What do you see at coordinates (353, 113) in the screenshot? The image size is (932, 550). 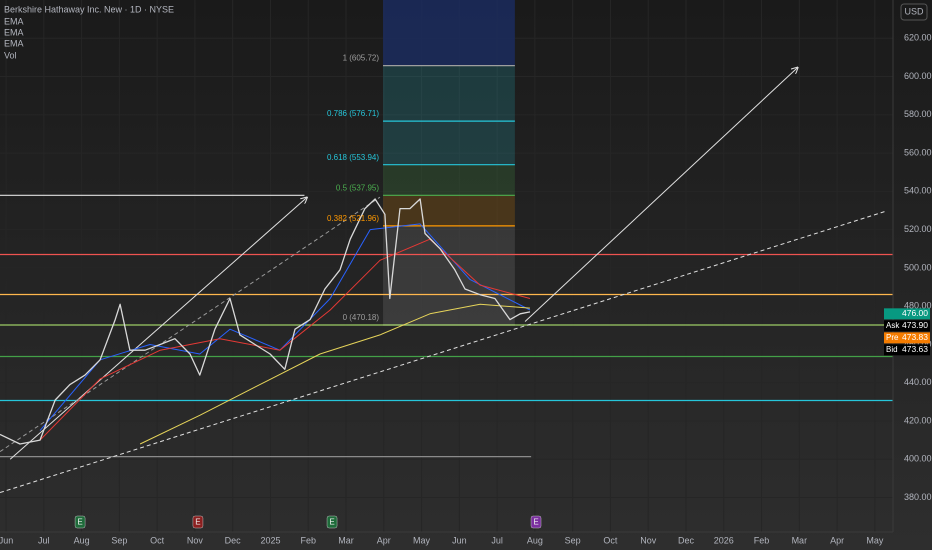 I see `fib-label: 0.786 (576.71)` at bounding box center [353, 113].